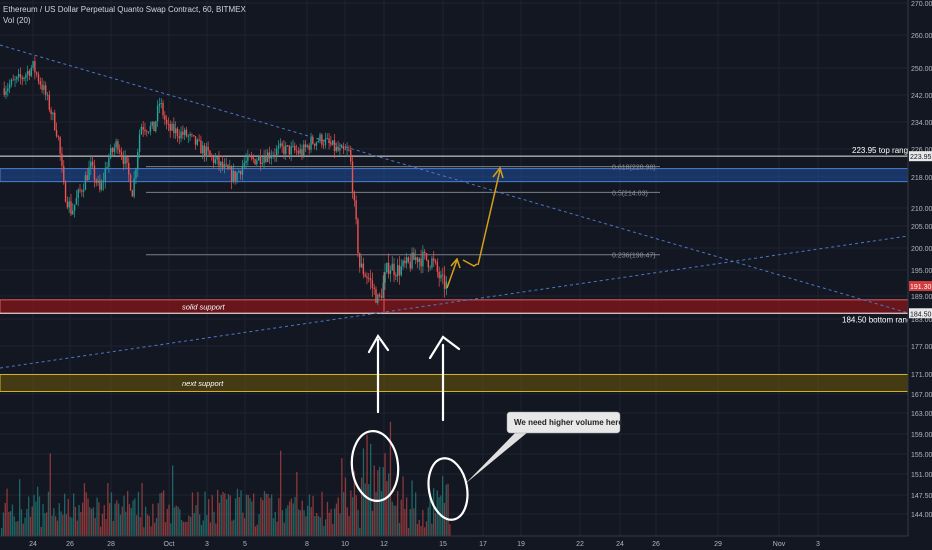 The image size is (932, 550). What do you see at coordinates (921, 287) in the screenshot?
I see `price-label: 191.30` at bounding box center [921, 287].